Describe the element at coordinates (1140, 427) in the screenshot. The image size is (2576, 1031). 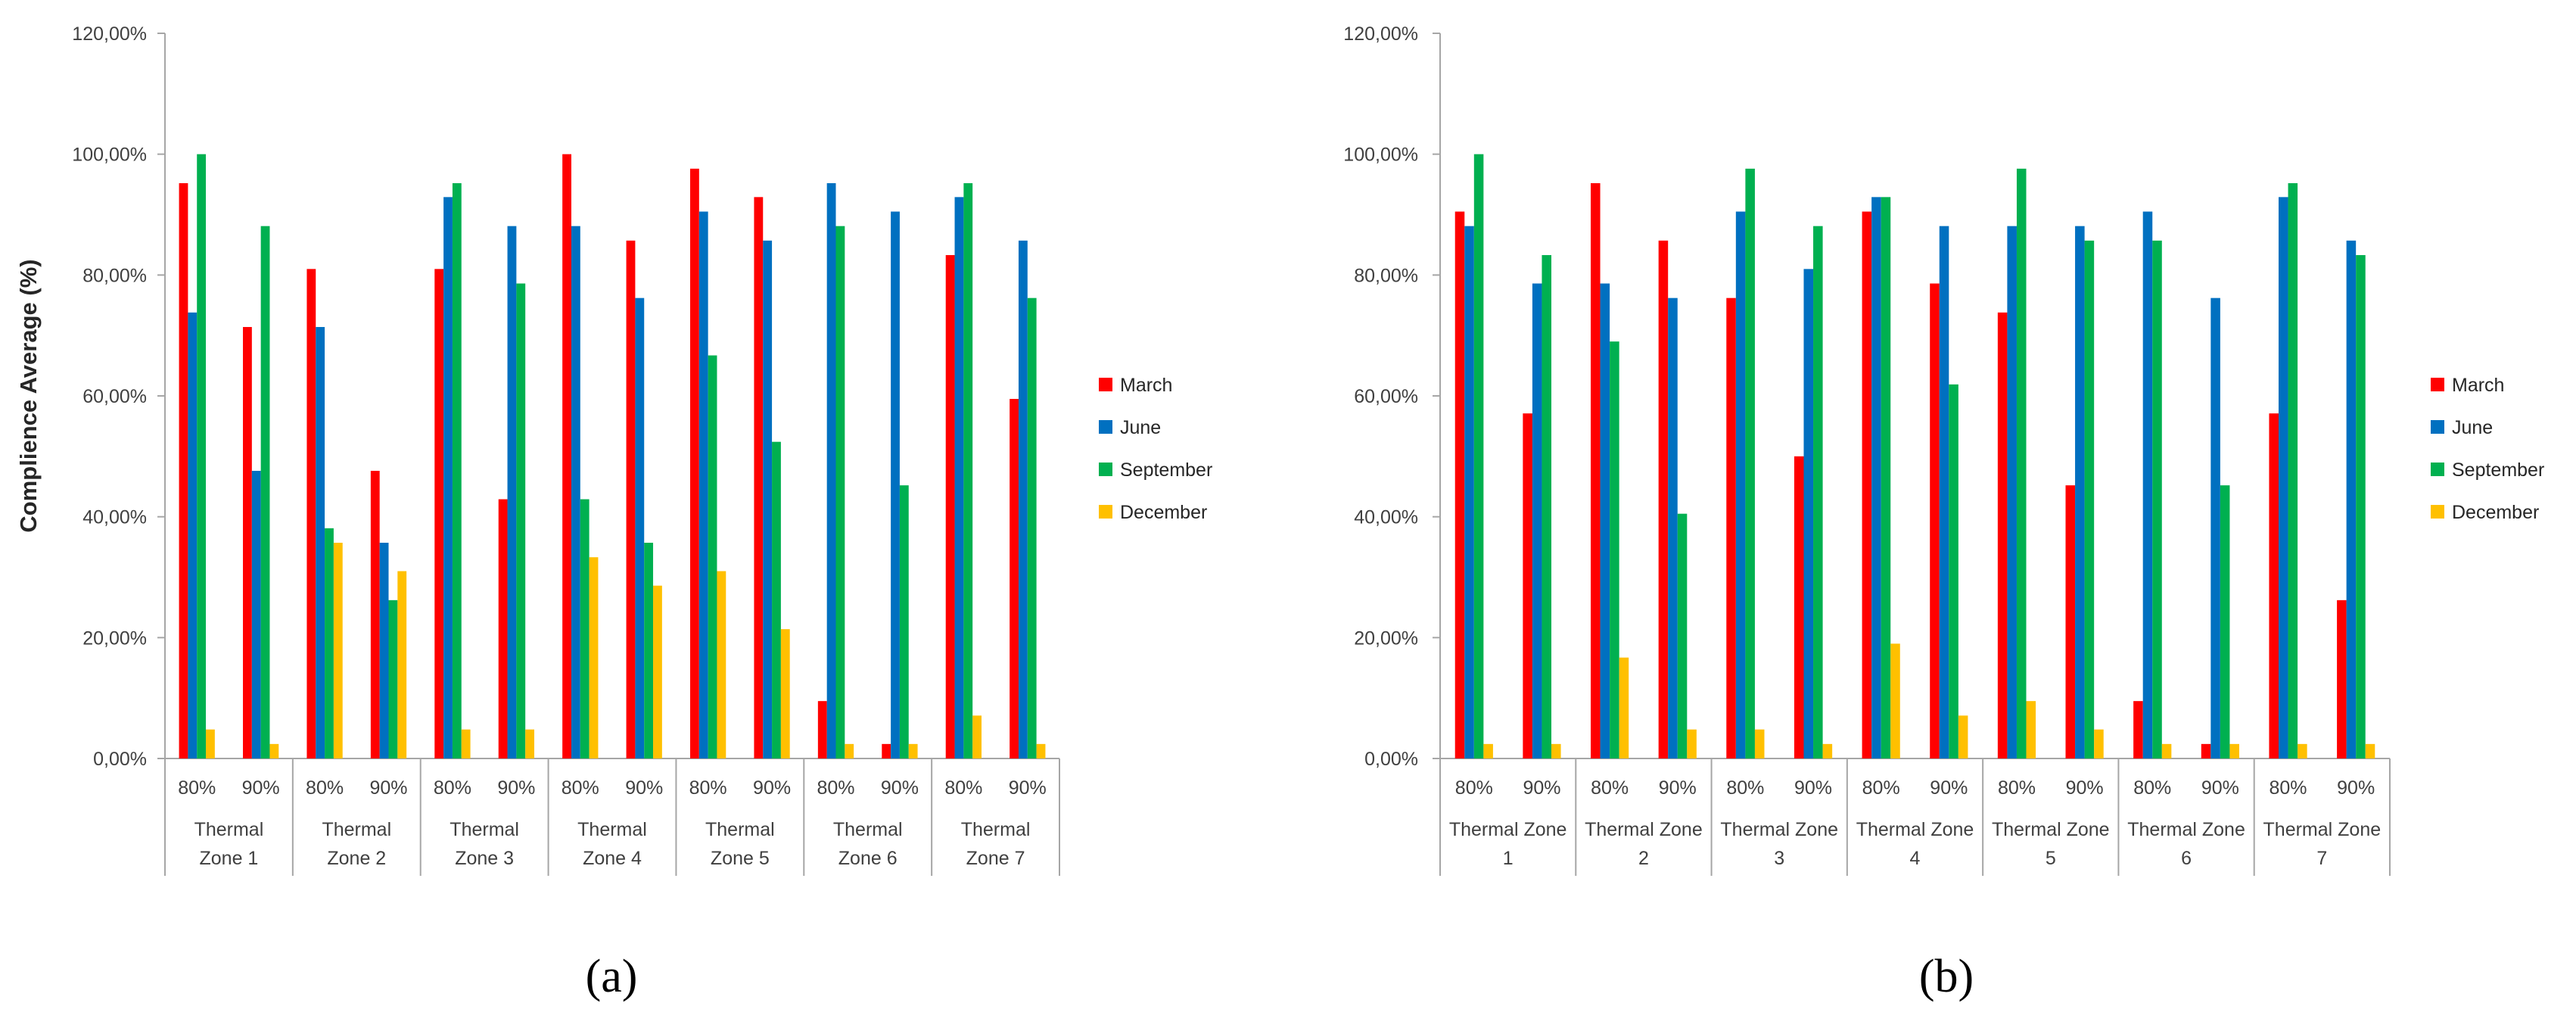
I see `legend-label-june: June` at that location.